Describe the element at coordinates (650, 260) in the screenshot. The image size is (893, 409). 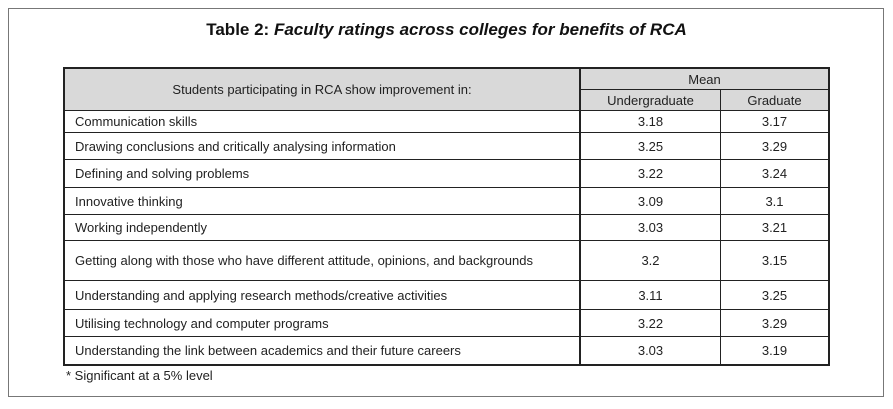
I see `undergraduate-value: 3.2` at that location.